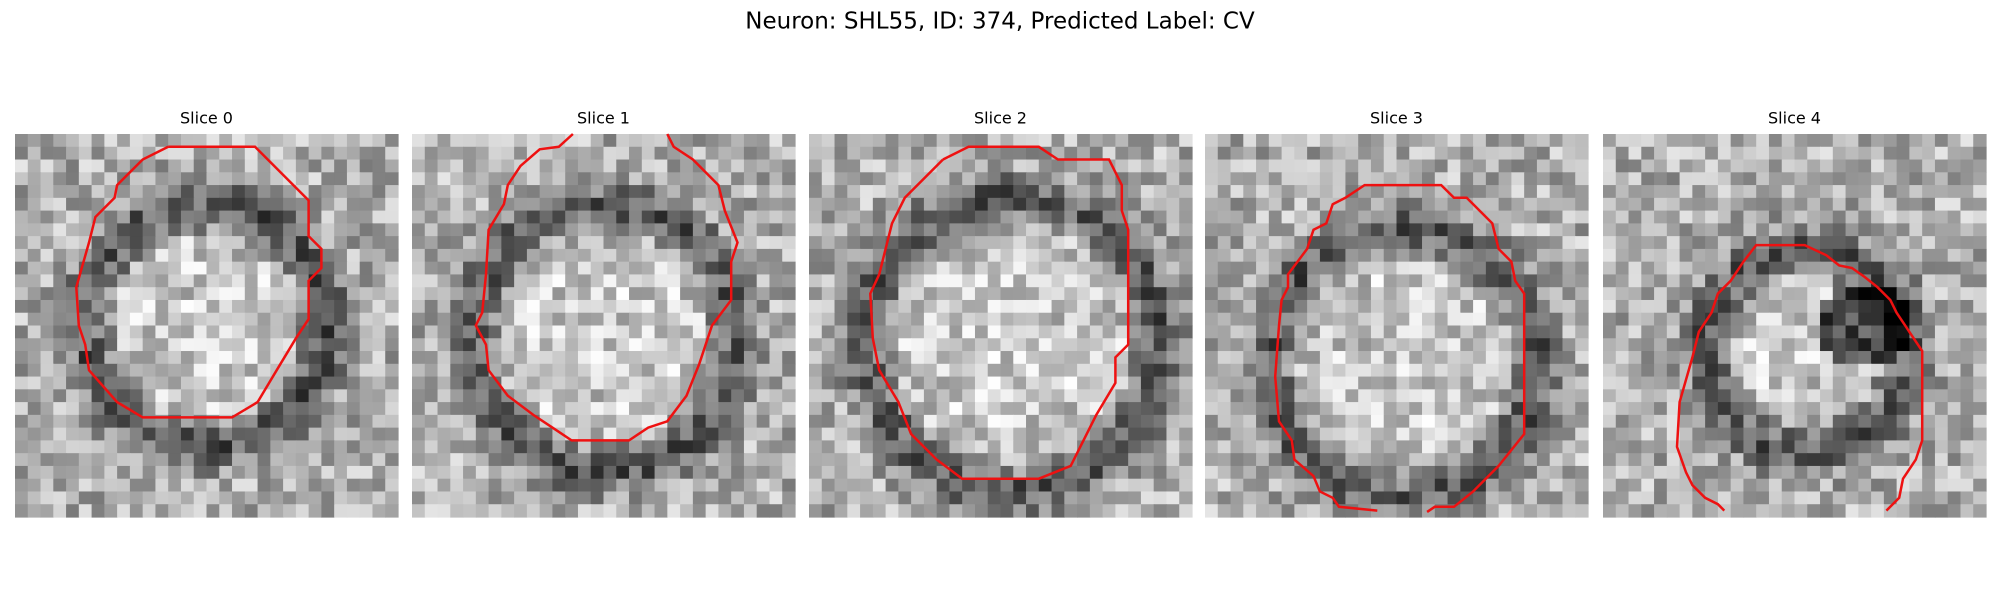 This screenshot has width=2000, height=600. I want to click on slice-image, so click(1397, 326).